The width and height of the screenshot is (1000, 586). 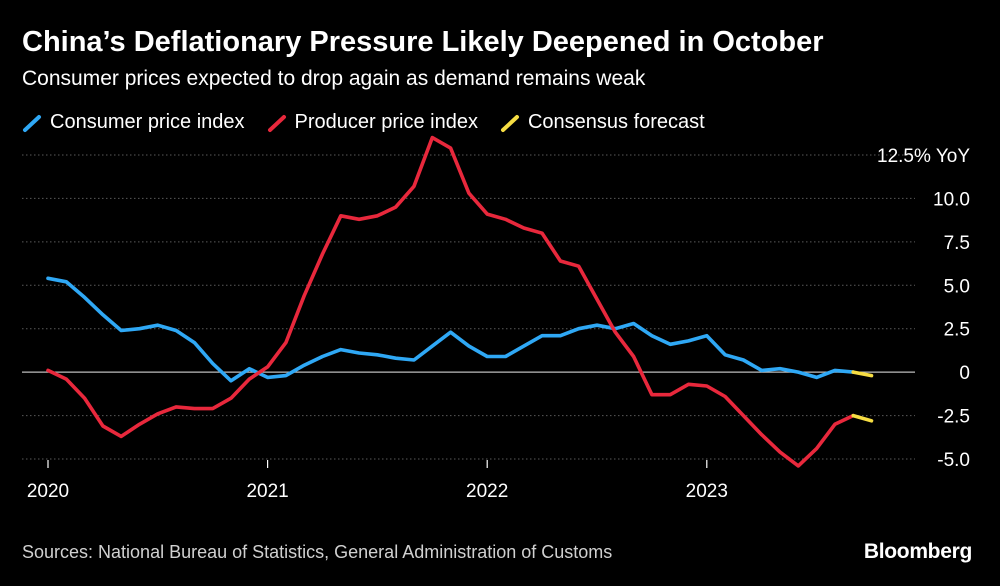 What do you see at coordinates (953, 417) in the screenshot?
I see `y-tick-label-6: -2.5` at bounding box center [953, 417].